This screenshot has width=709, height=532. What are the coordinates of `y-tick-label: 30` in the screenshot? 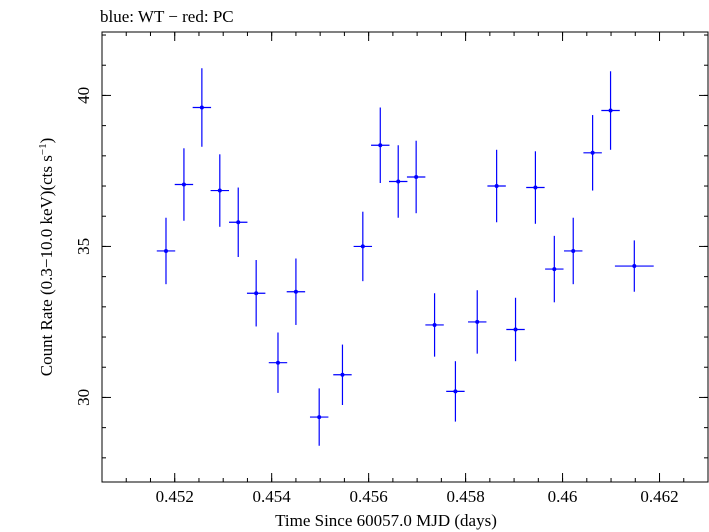 It's located at (83, 397).